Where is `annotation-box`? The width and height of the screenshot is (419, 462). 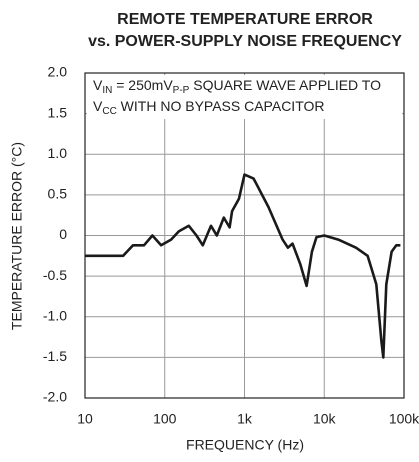 annotation-box is located at coordinates (244, 97).